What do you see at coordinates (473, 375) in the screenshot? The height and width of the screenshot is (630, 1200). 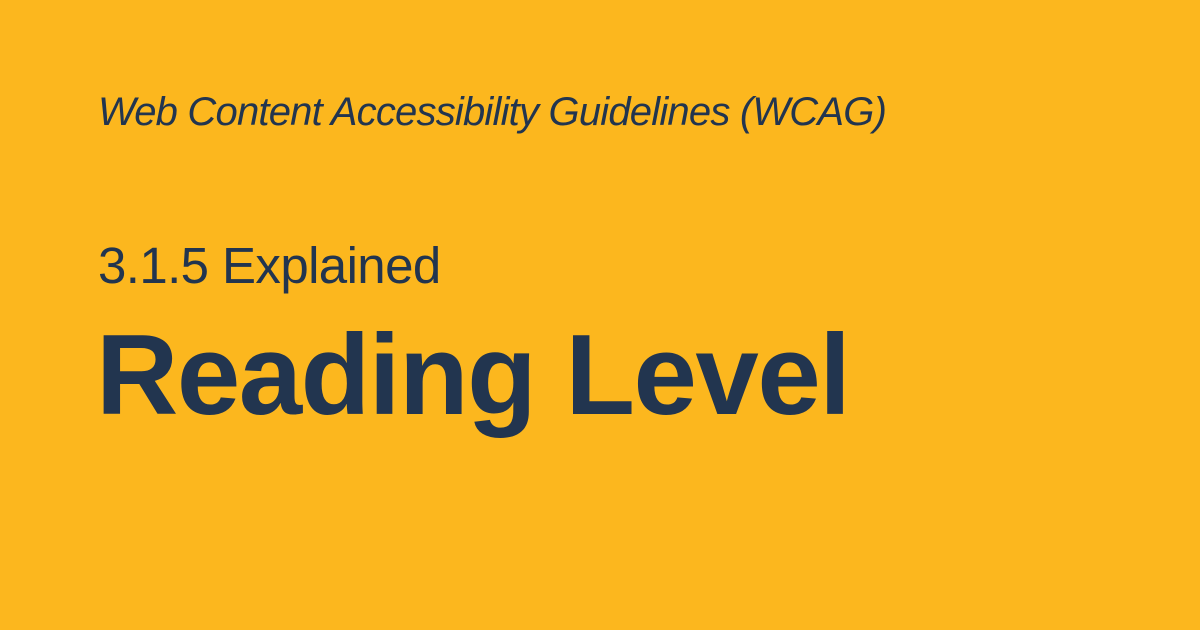 I see `page-title: Reading Level` at bounding box center [473, 375].